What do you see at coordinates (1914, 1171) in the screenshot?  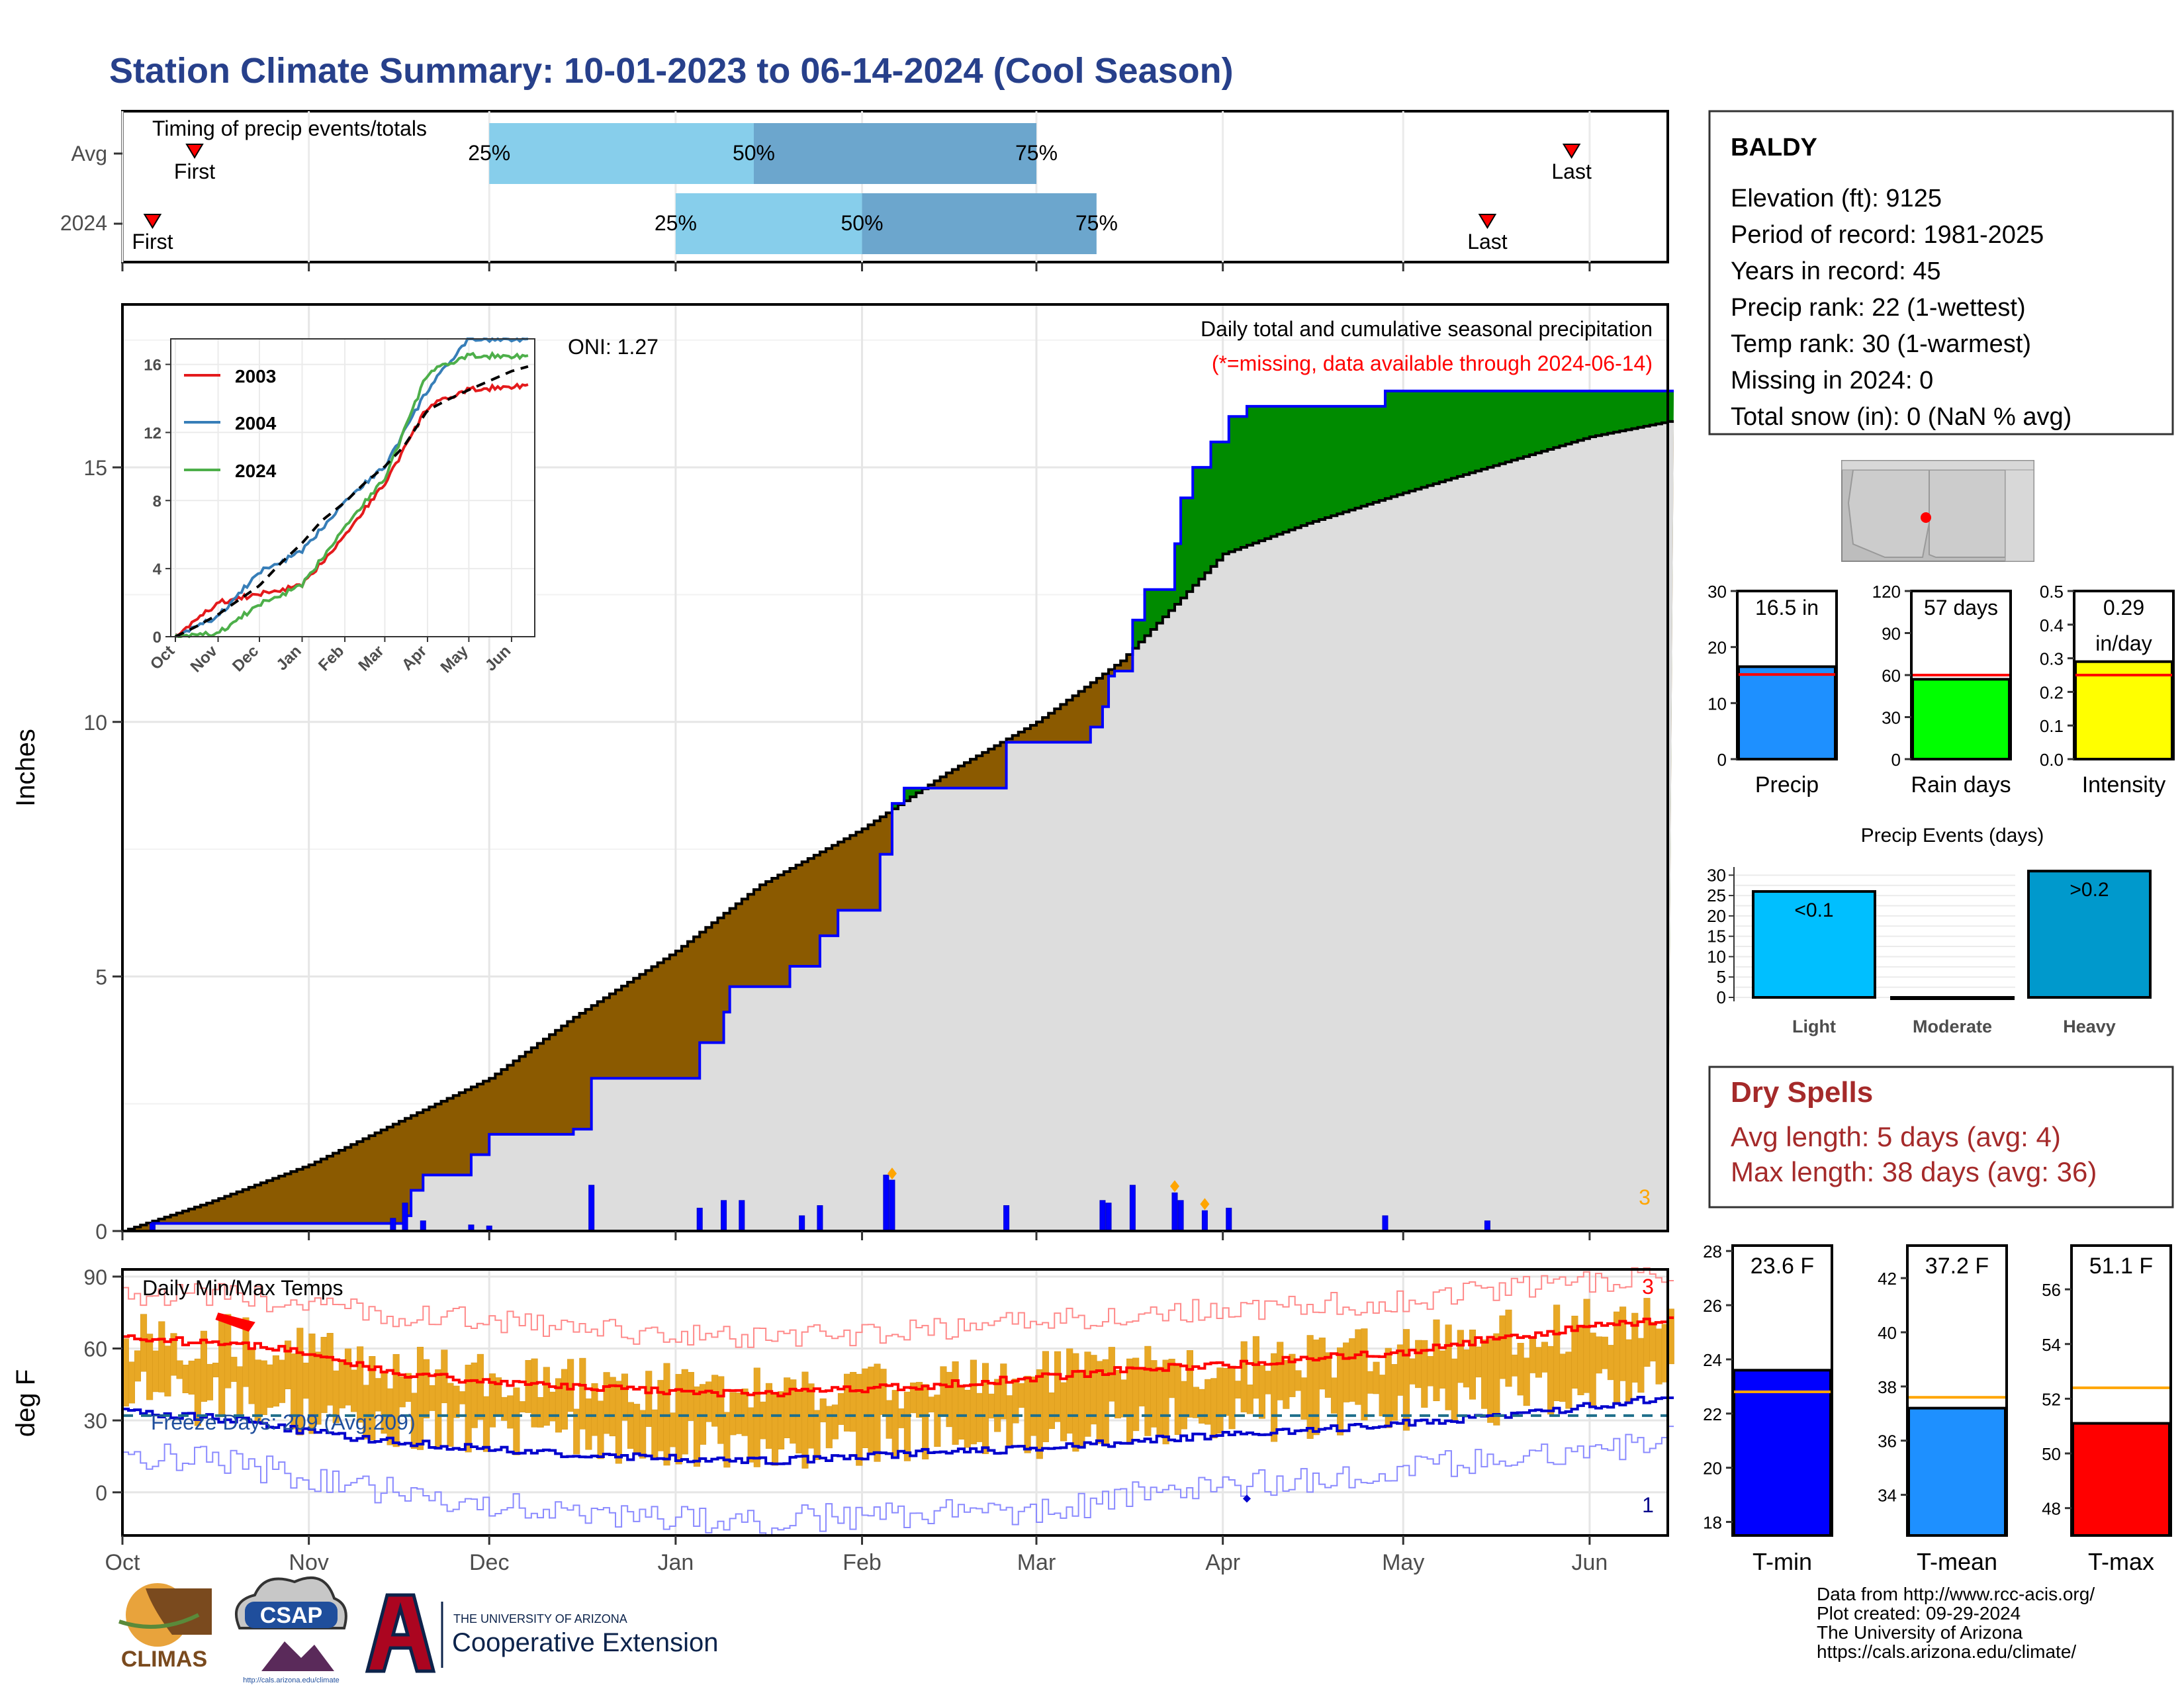 I see `dry-spells-max: Max length: 38 days (avg: 36)` at bounding box center [1914, 1171].